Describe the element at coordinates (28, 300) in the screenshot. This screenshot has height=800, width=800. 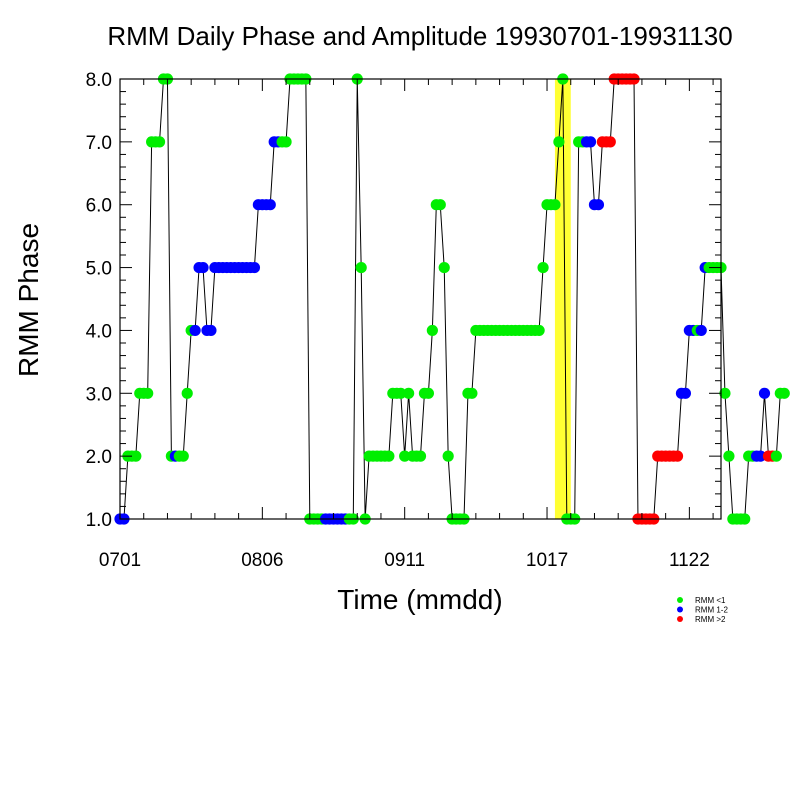
I see `y-axis-label: RMM Phase` at that location.